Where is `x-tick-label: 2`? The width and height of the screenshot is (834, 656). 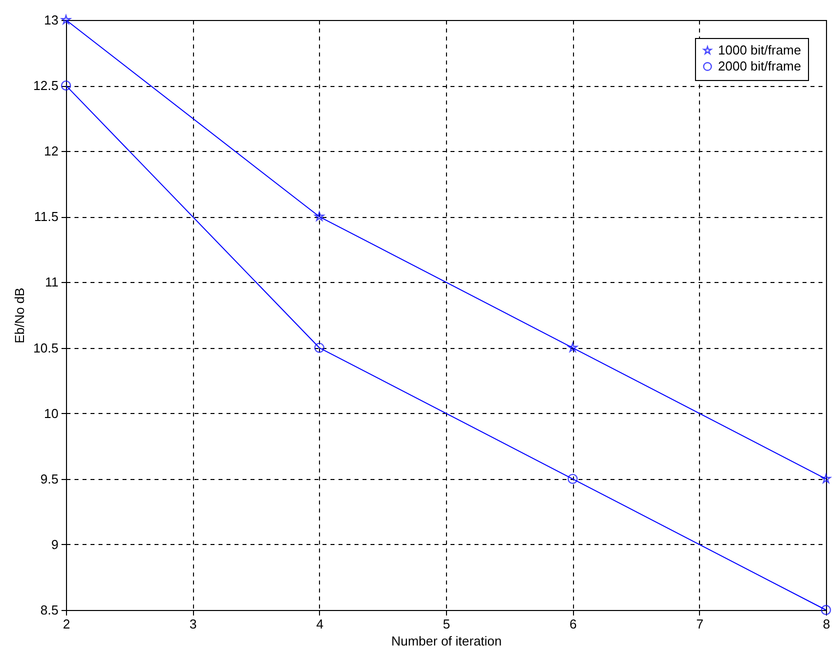
x-tick-label: 2 is located at coordinates (66, 624).